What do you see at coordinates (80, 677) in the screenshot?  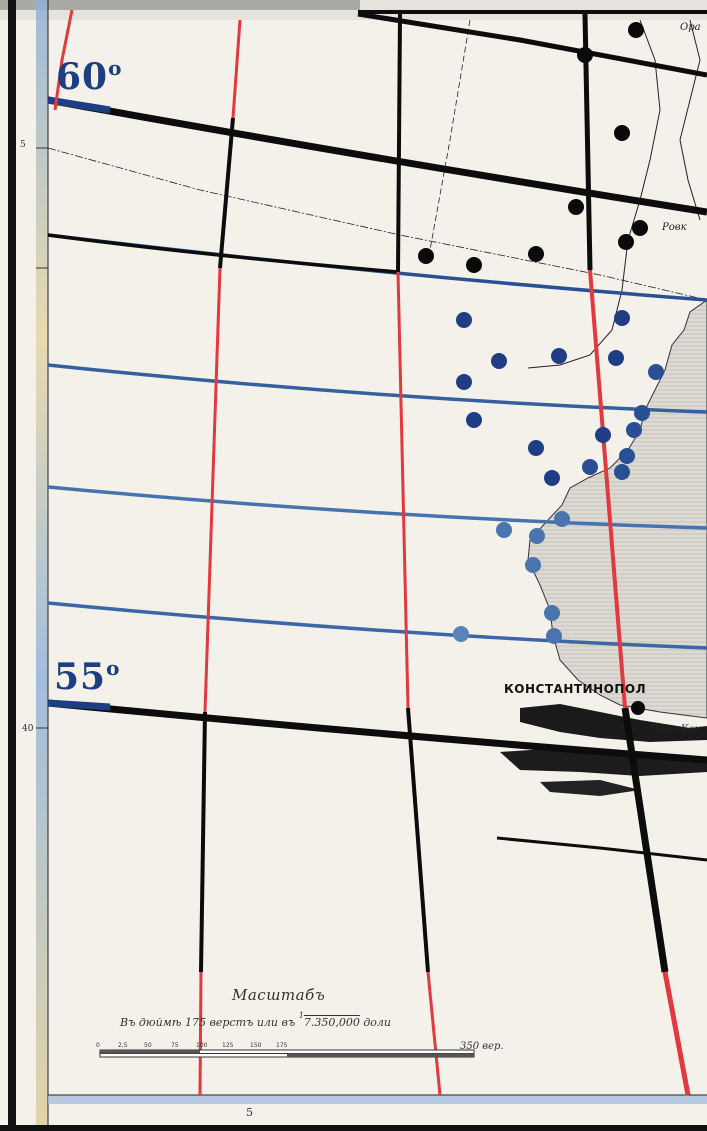 I see `latitude-55-text: 55` at bounding box center [80, 677].